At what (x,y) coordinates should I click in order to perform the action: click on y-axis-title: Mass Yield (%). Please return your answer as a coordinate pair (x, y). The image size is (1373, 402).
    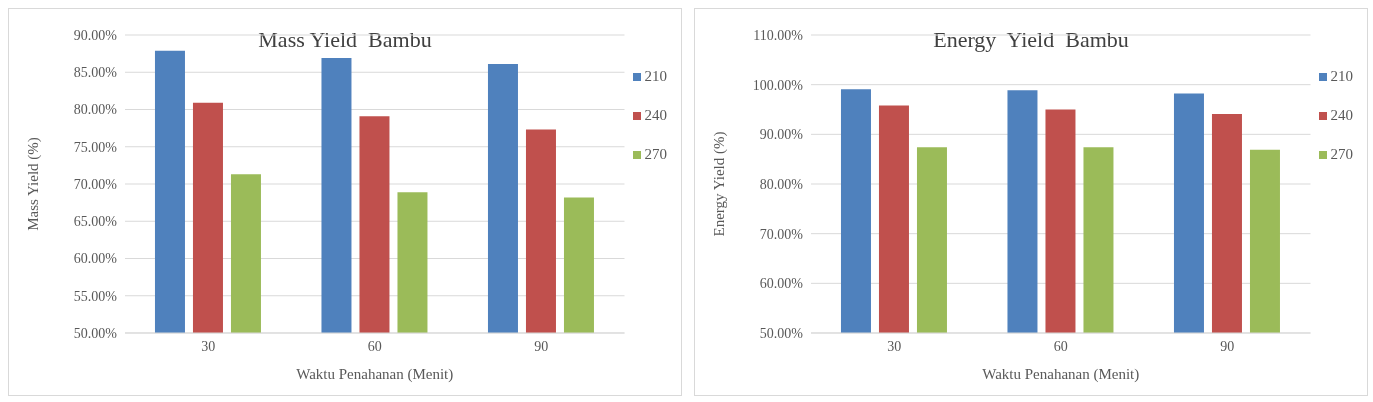
    Looking at the image, I should click on (34, 184).